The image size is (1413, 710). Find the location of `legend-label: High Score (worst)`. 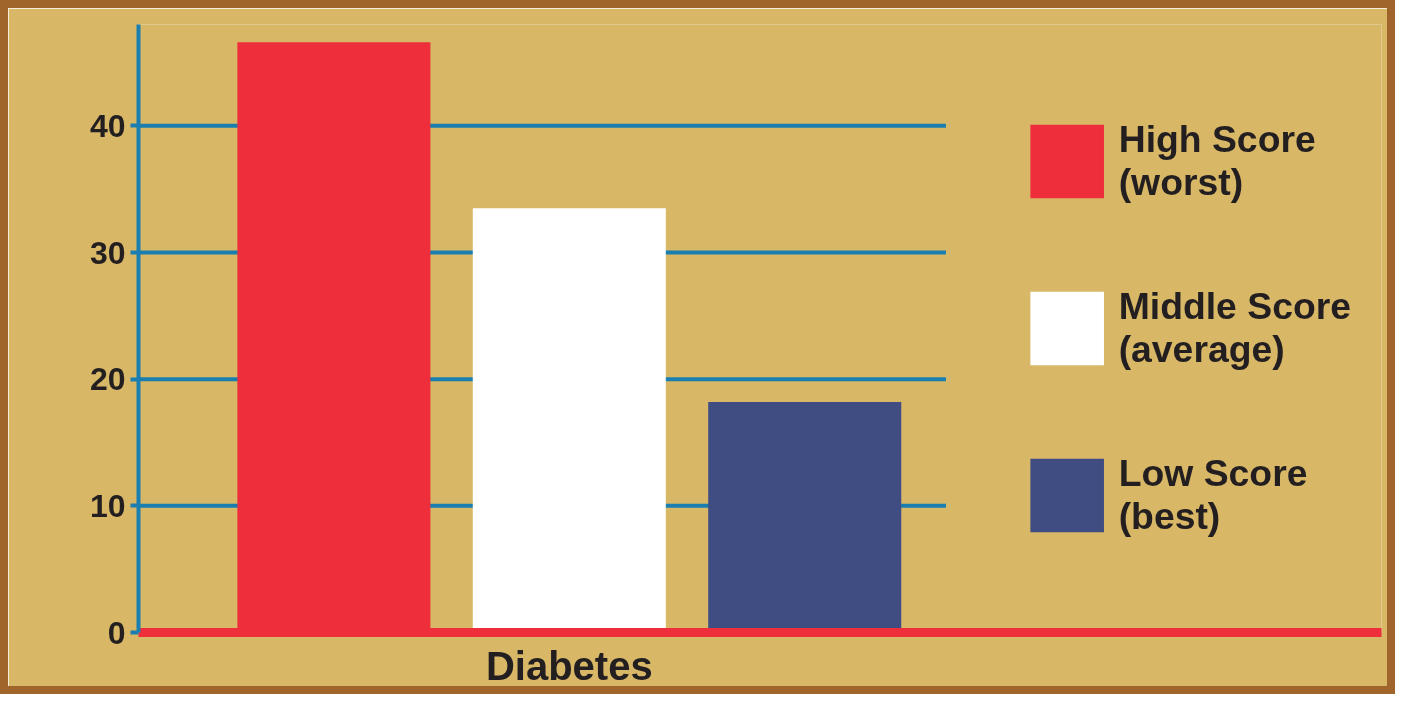

legend-label: High Score (worst) is located at coordinates (1217, 161).